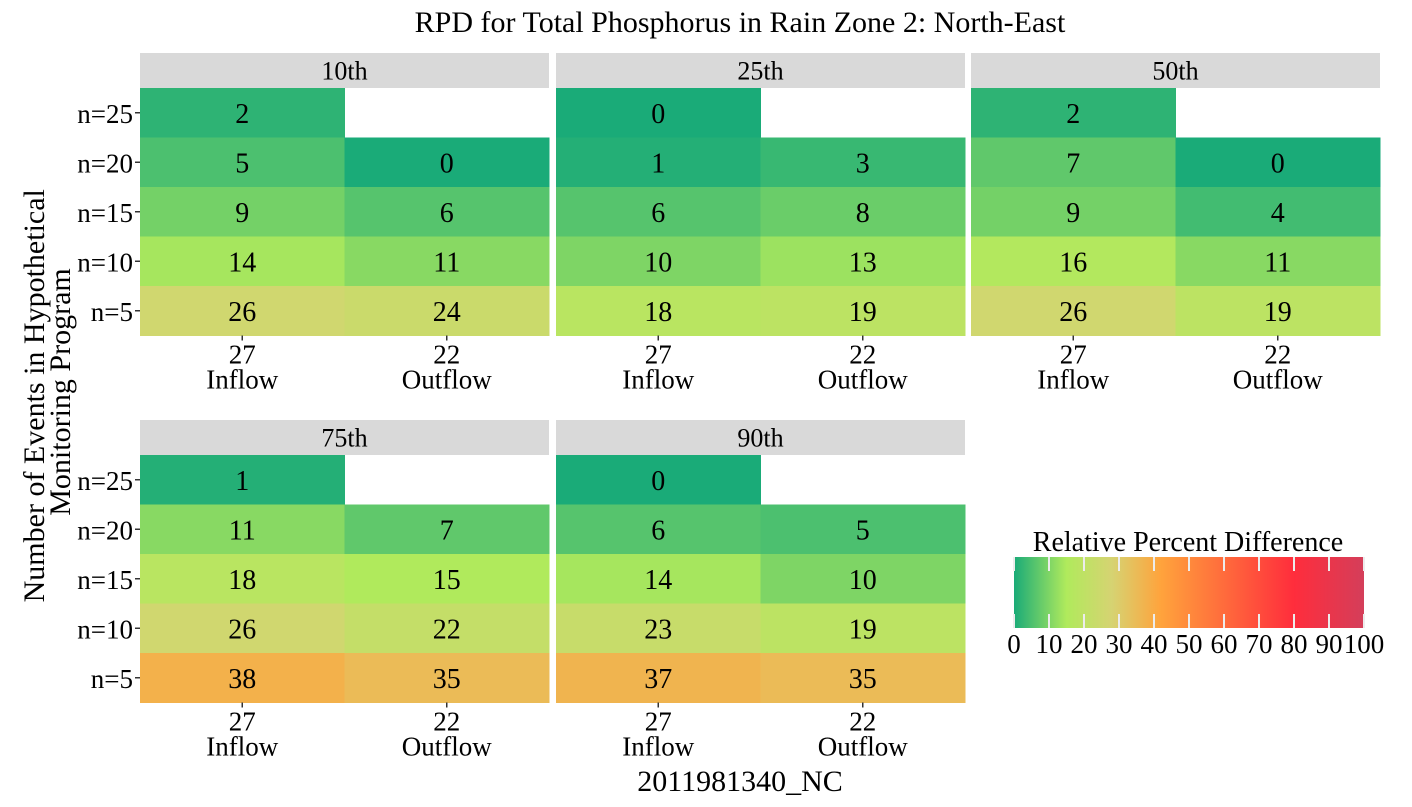  I want to click on cell-value-label: 10, so click(863, 580).